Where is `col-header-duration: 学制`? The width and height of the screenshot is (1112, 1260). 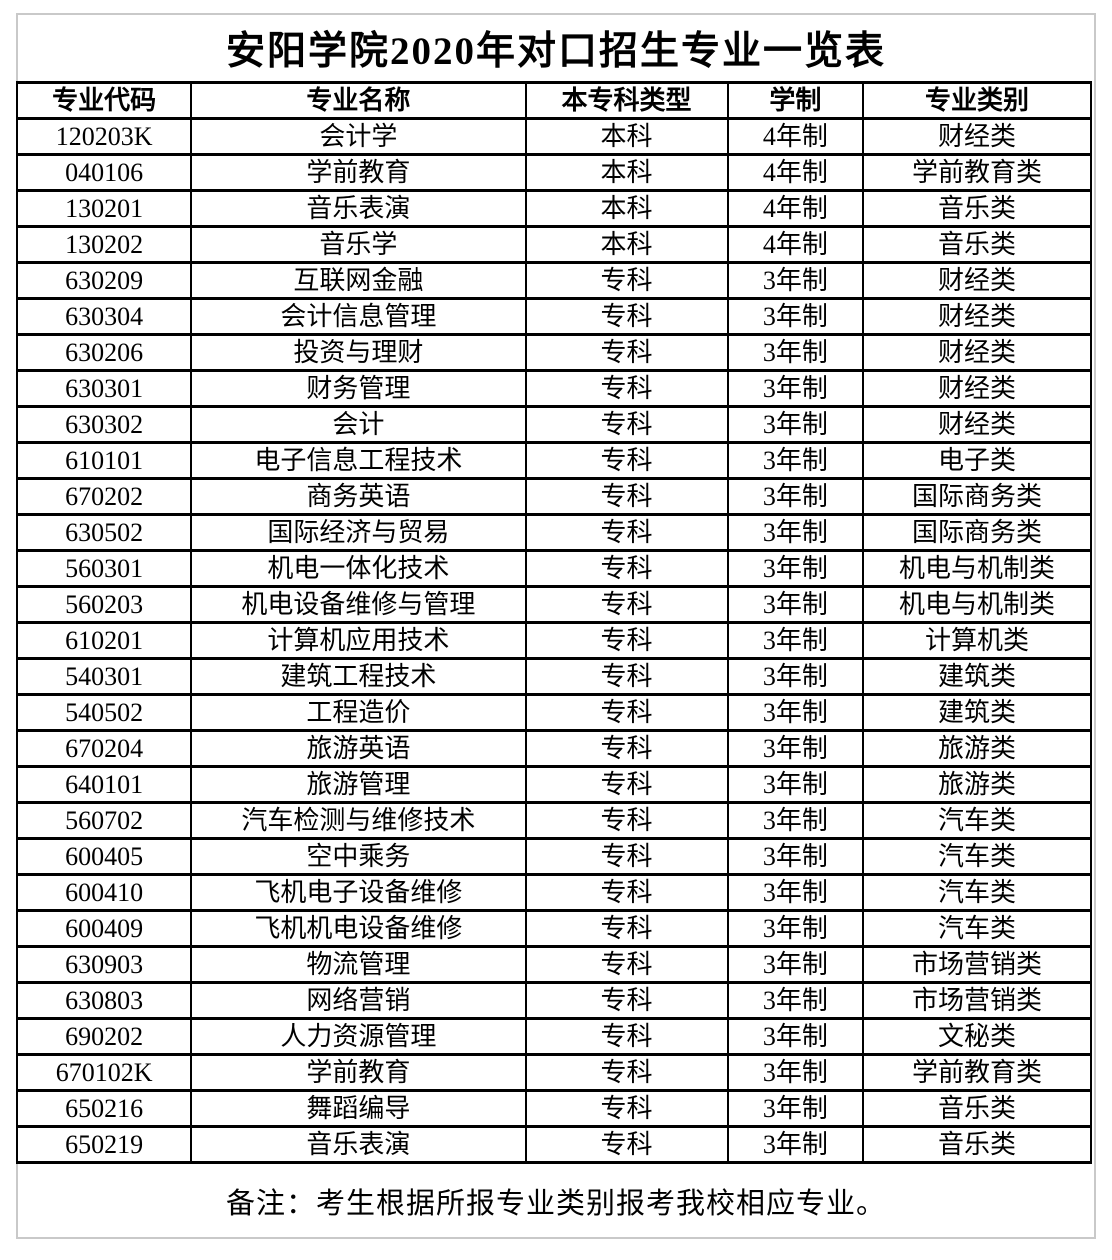 col-header-duration: 学制 is located at coordinates (795, 100).